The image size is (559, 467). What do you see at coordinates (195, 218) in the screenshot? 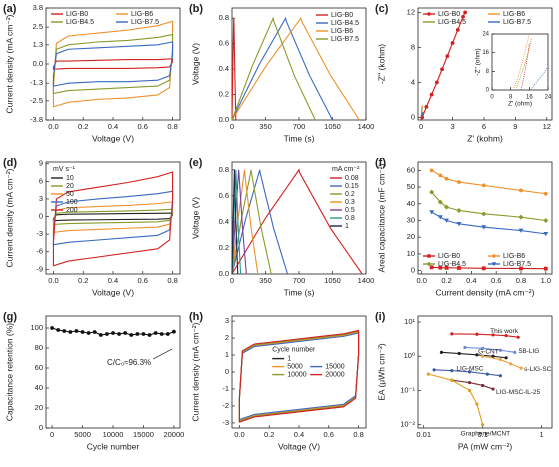
I see `y-axis-label: Voltage (V)` at bounding box center [195, 218].